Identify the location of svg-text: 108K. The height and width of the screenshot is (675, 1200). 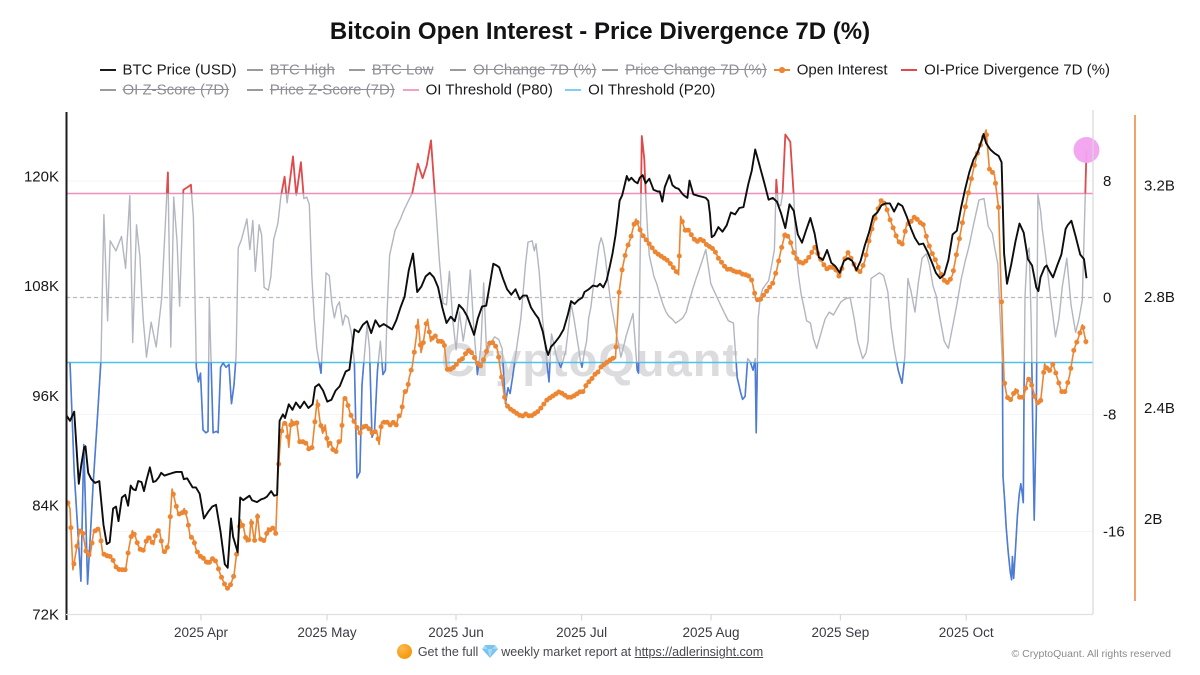
(41, 286).